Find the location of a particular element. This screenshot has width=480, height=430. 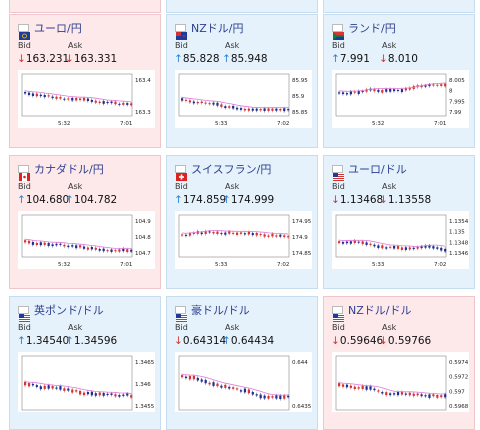

currency-pair-title: カナダドル/円 is located at coordinates (69, 169).